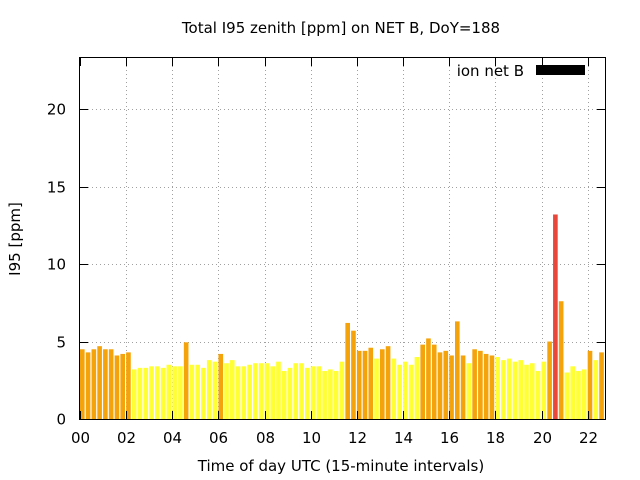  What do you see at coordinates (340, 28) in the screenshot?
I see `chart-title: Total I95 zenith [ppm] on NET B, DoY=188` at bounding box center [340, 28].